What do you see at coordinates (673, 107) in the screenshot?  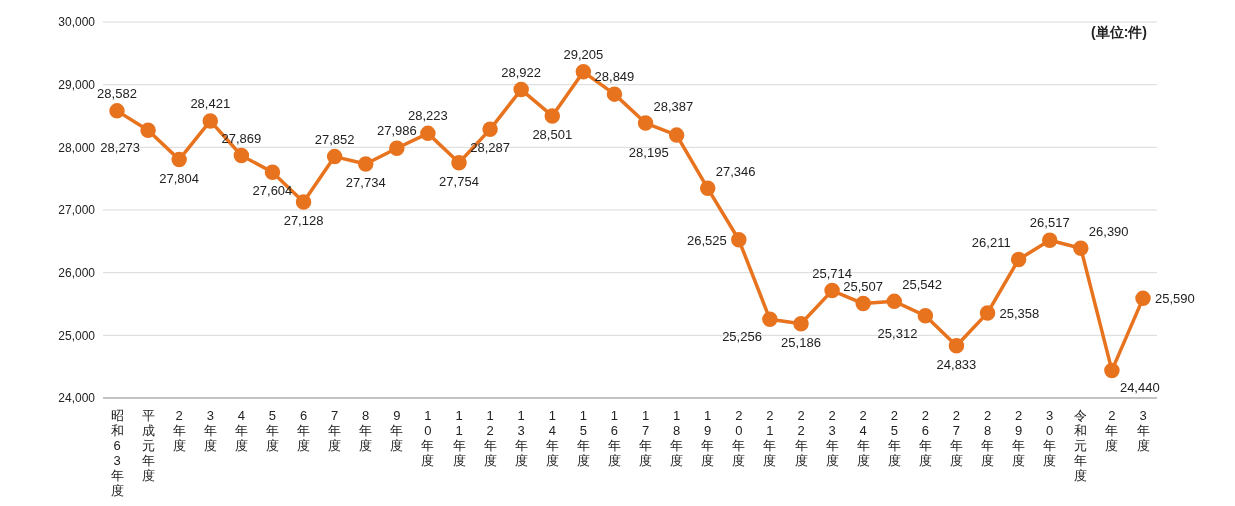 I see `data-label: 28,387` at bounding box center [673, 107].